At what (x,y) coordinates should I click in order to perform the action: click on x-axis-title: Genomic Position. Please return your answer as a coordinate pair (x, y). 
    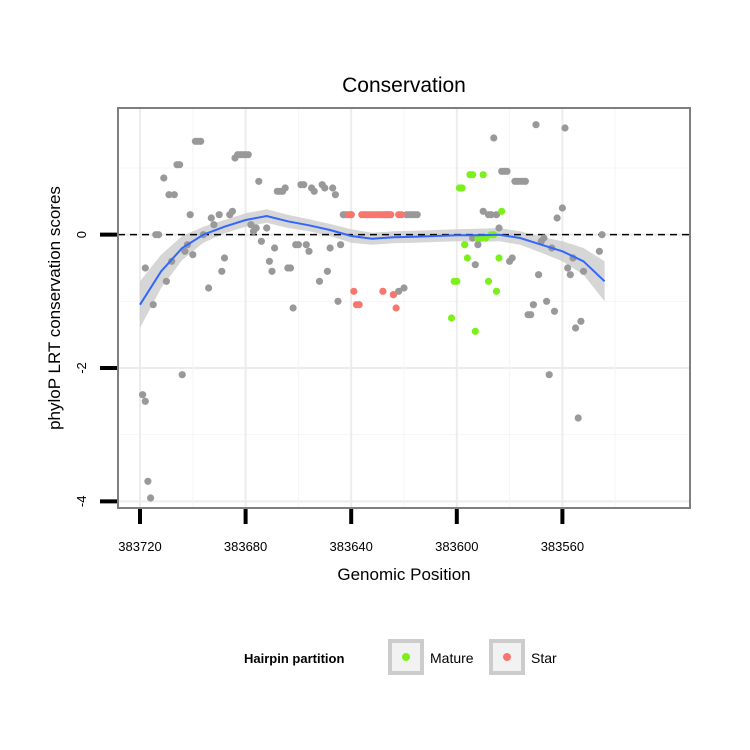
    Looking at the image, I should click on (403, 574).